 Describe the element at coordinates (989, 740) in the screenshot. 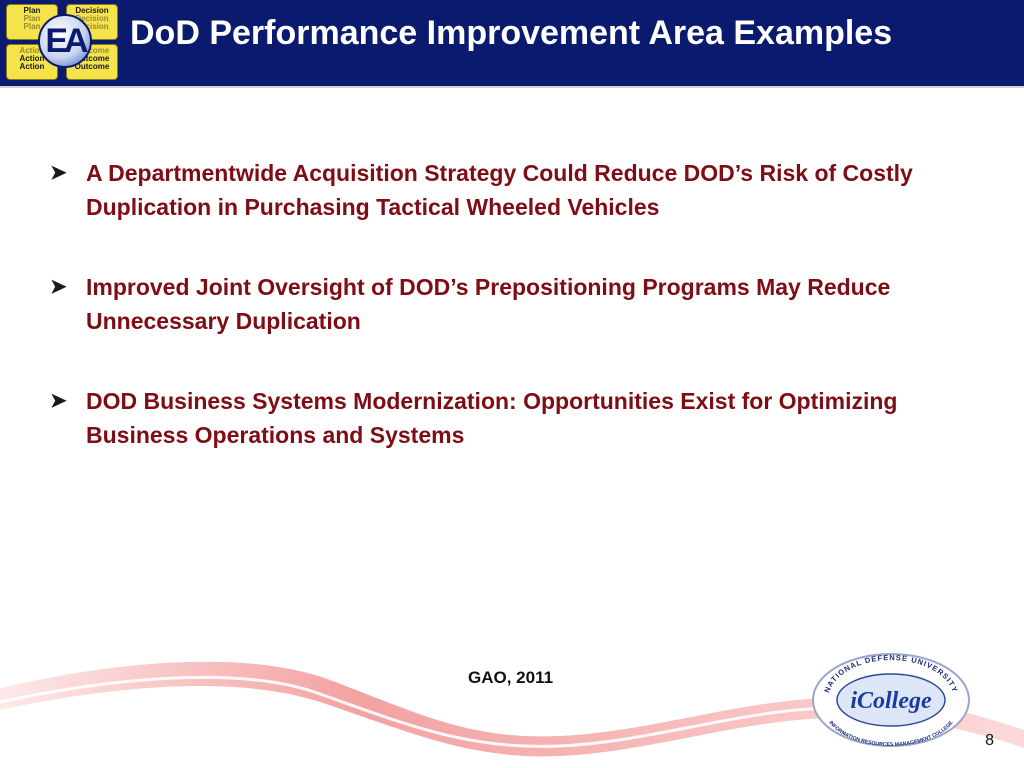

I see `page-number: 8` at that location.